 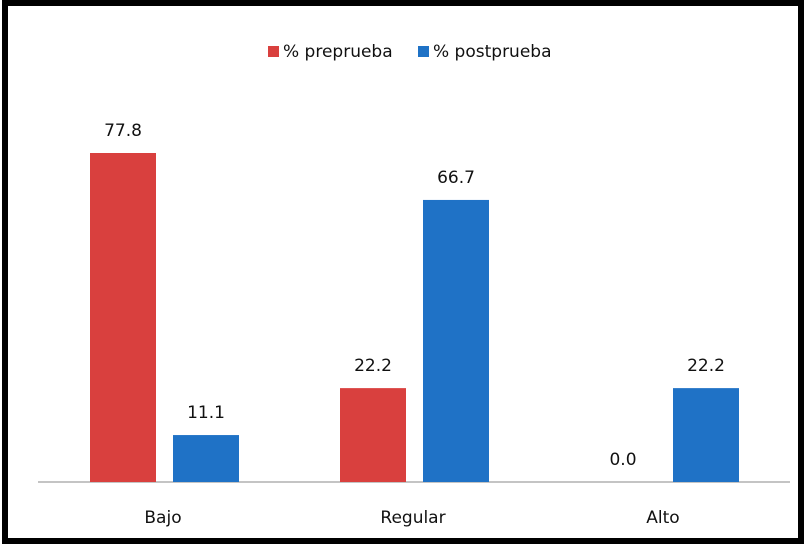 What do you see at coordinates (338, 52) in the screenshot?
I see `legend-label: % preprueba` at bounding box center [338, 52].